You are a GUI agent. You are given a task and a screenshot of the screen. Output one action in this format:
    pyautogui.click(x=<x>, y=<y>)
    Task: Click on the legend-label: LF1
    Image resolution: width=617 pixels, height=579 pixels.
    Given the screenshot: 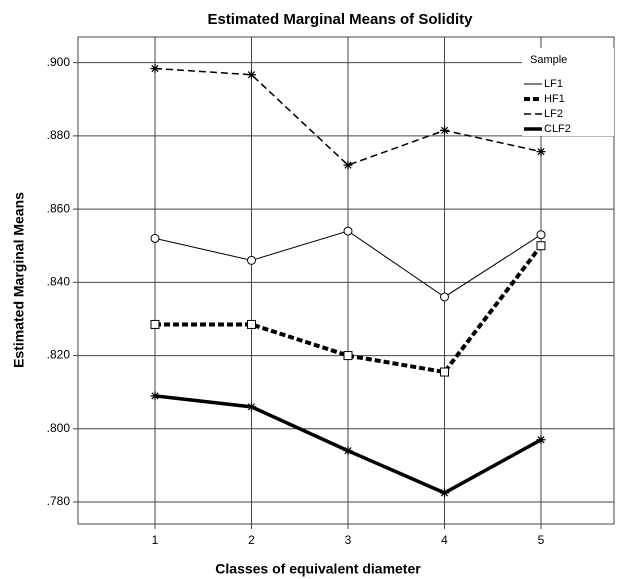 What is the action you would take?
    pyautogui.click(x=553, y=84)
    